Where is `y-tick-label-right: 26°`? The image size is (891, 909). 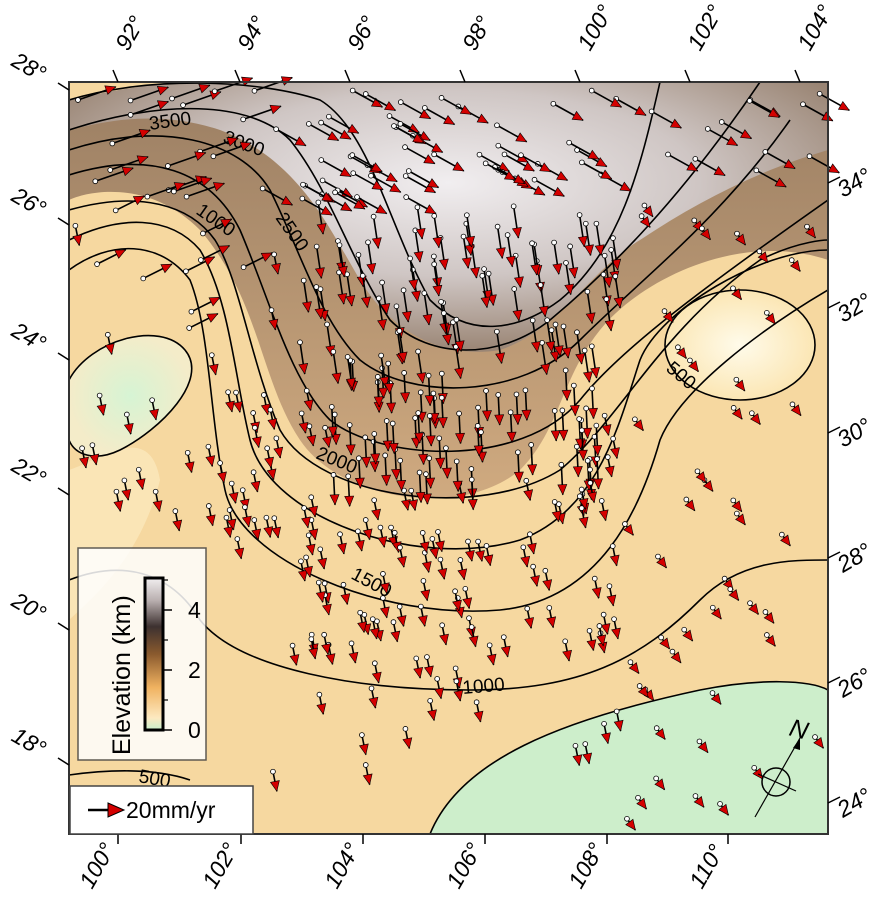
y-tick-label-right: 26° is located at coordinates (854, 682).